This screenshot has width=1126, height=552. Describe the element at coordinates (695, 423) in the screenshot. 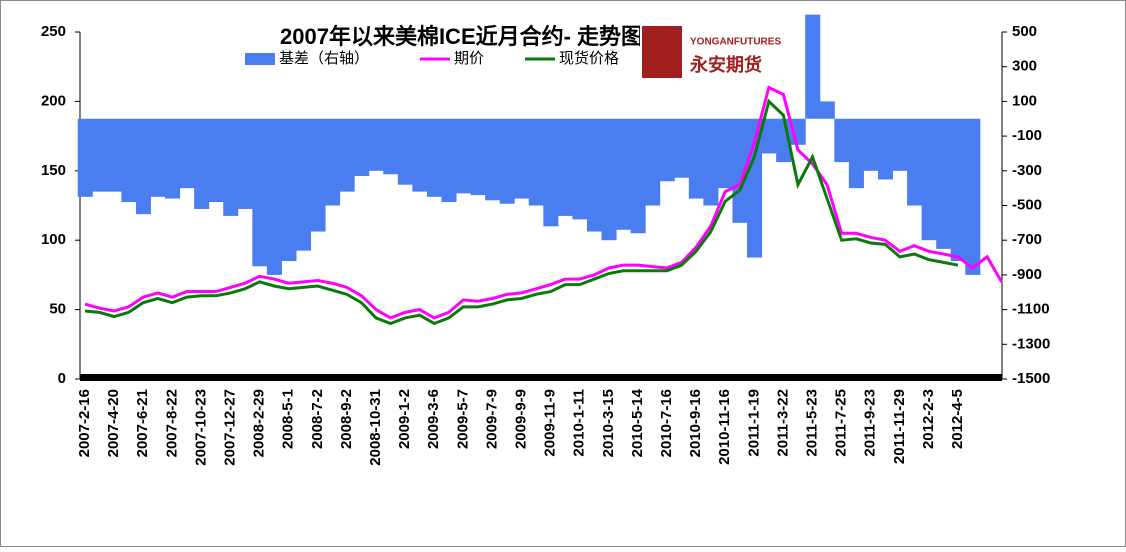

I see `x-tick-label: 2010-9-16` at that location.